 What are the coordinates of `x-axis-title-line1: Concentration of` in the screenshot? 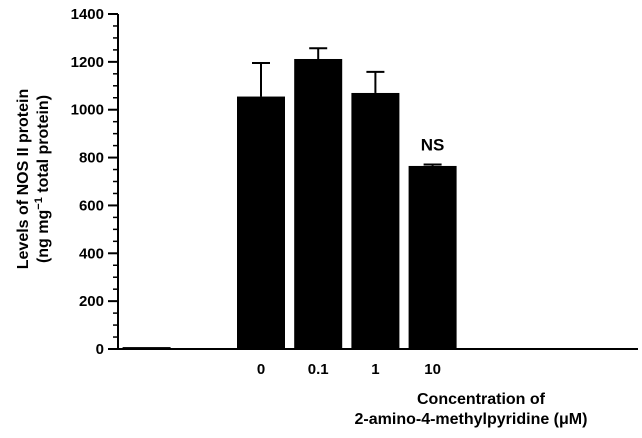 It's located at (481, 399).